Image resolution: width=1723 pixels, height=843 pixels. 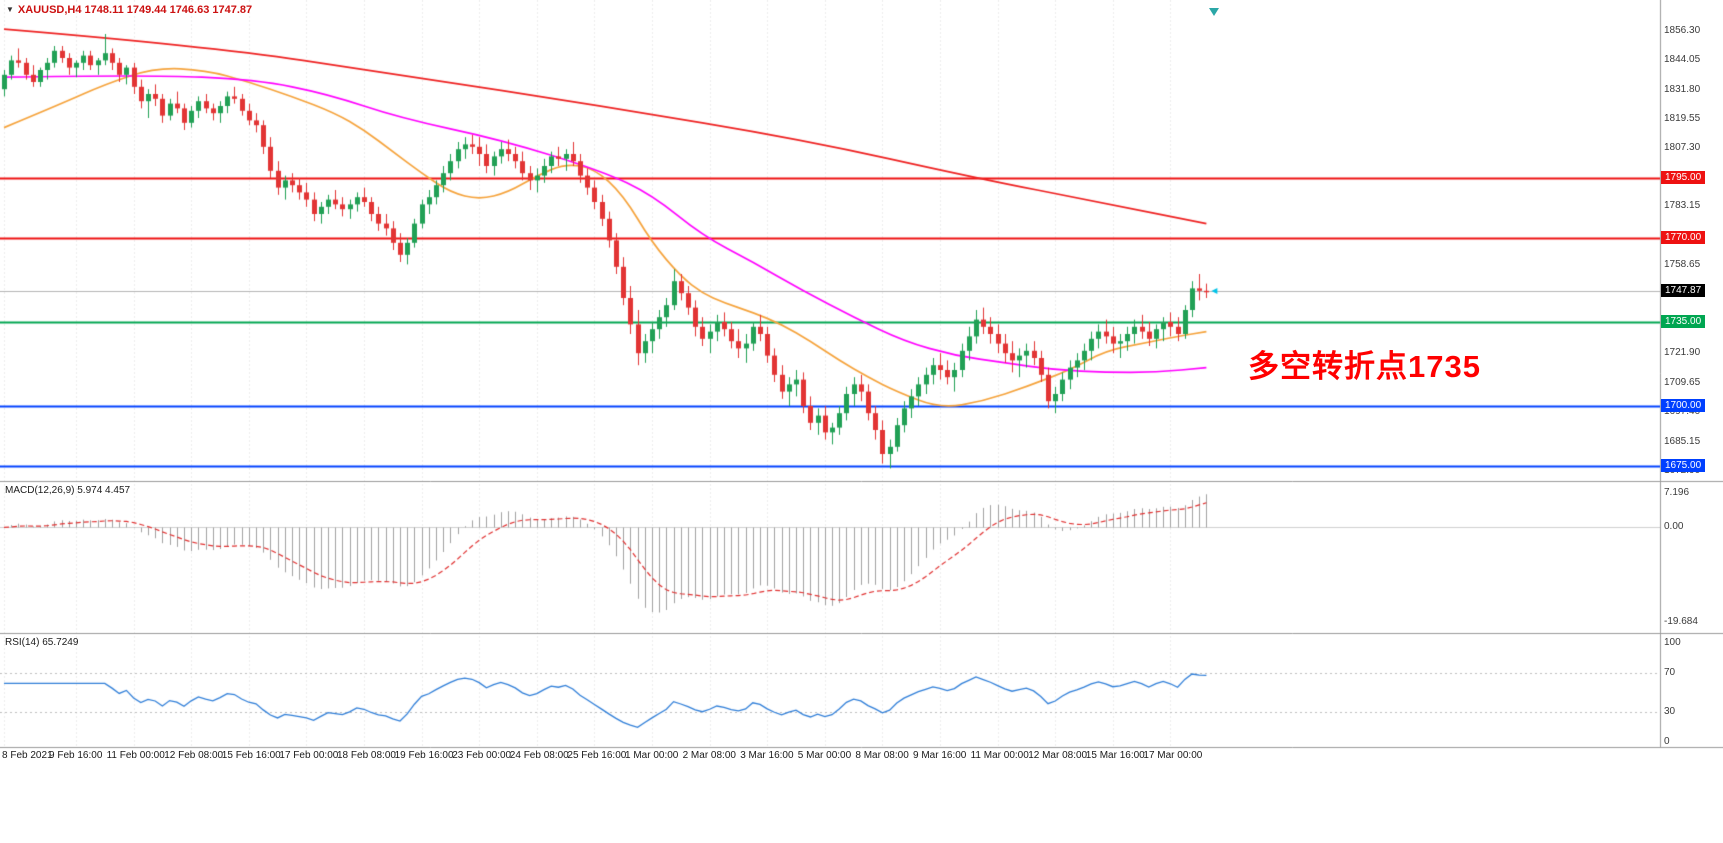 What do you see at coordinates (1672, 642) in the screenshot?
I see `rsi-axis-tick: 100` at bounding box center [1672, 642].